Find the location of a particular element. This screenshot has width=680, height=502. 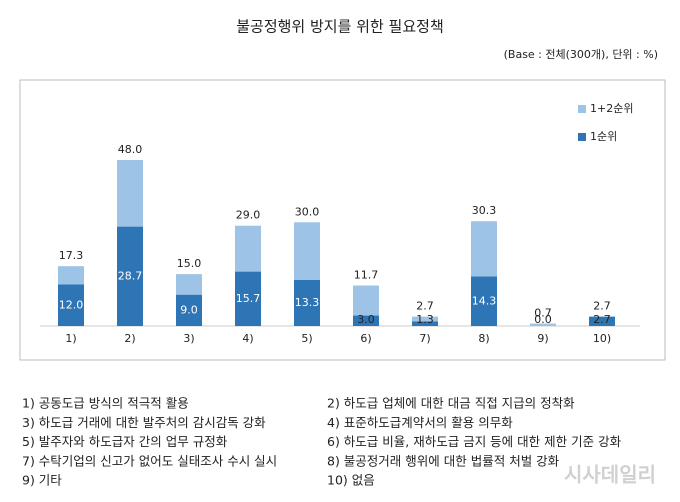

x-tick-label: 10) is located at coordinates (602, 338).